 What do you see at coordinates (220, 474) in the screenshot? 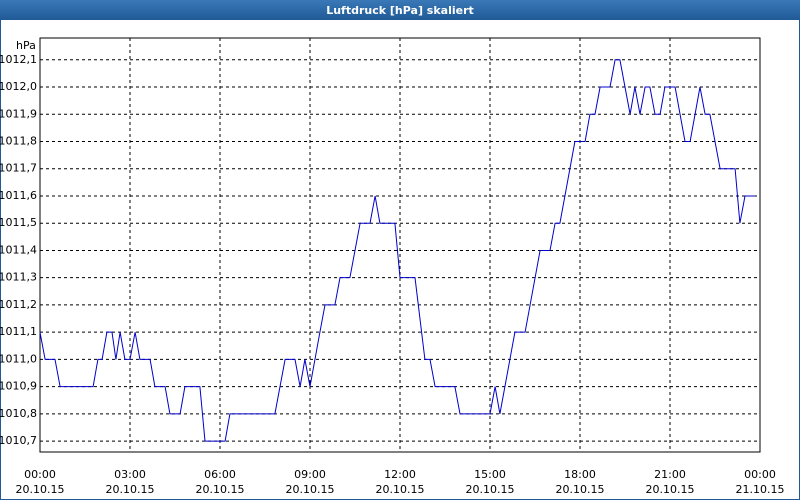
I see `x-tick-label: 06:00` at bounding box center [220, 474].